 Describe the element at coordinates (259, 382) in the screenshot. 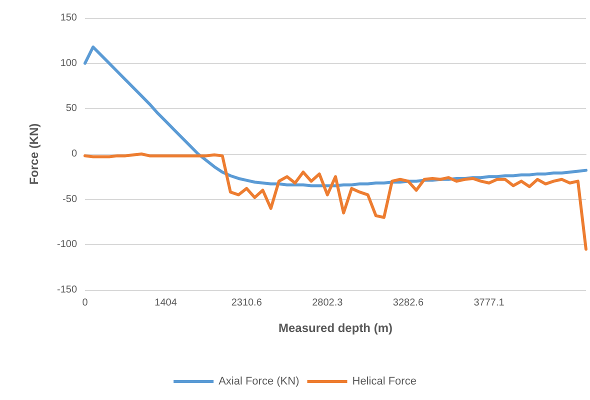

I see `legend-label: Axial Force (KN)` at that location.